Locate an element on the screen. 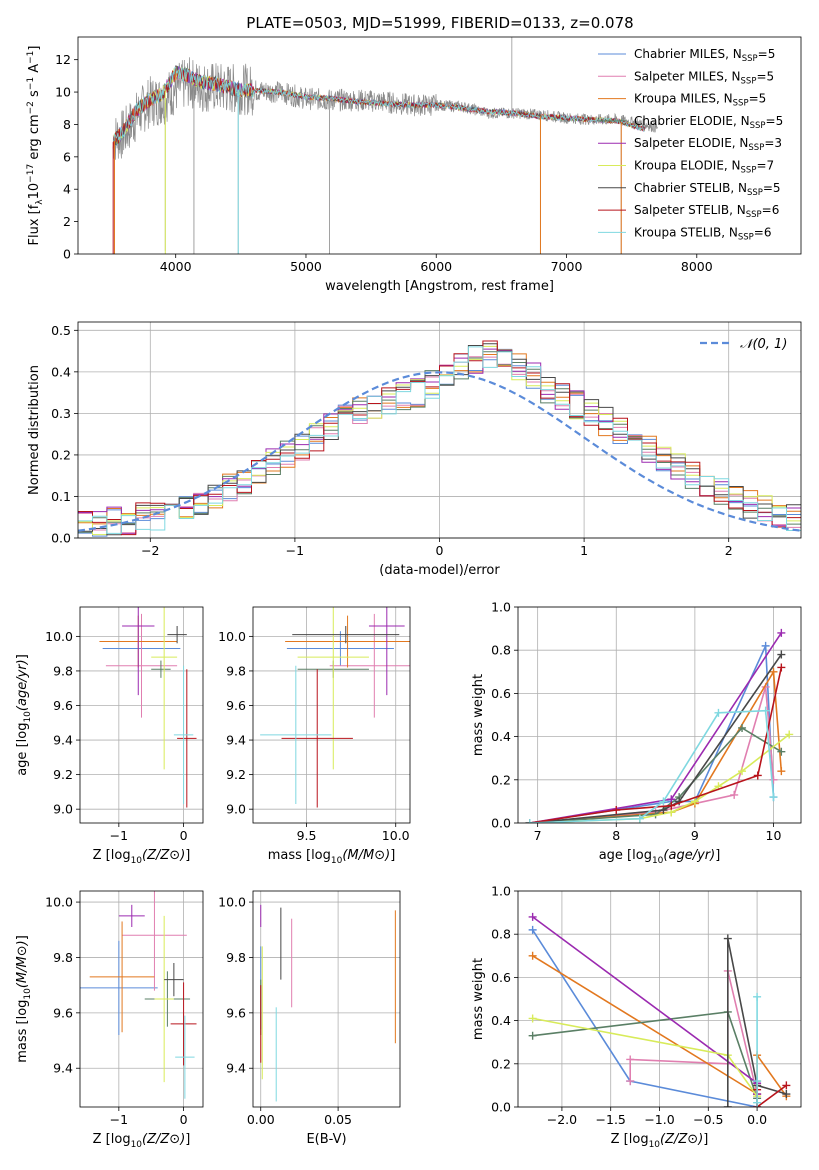 Image resolution: width=819 pixels, height=1170 pixels. y-tick-label: 1.0 is located at coordinates (501, 891).